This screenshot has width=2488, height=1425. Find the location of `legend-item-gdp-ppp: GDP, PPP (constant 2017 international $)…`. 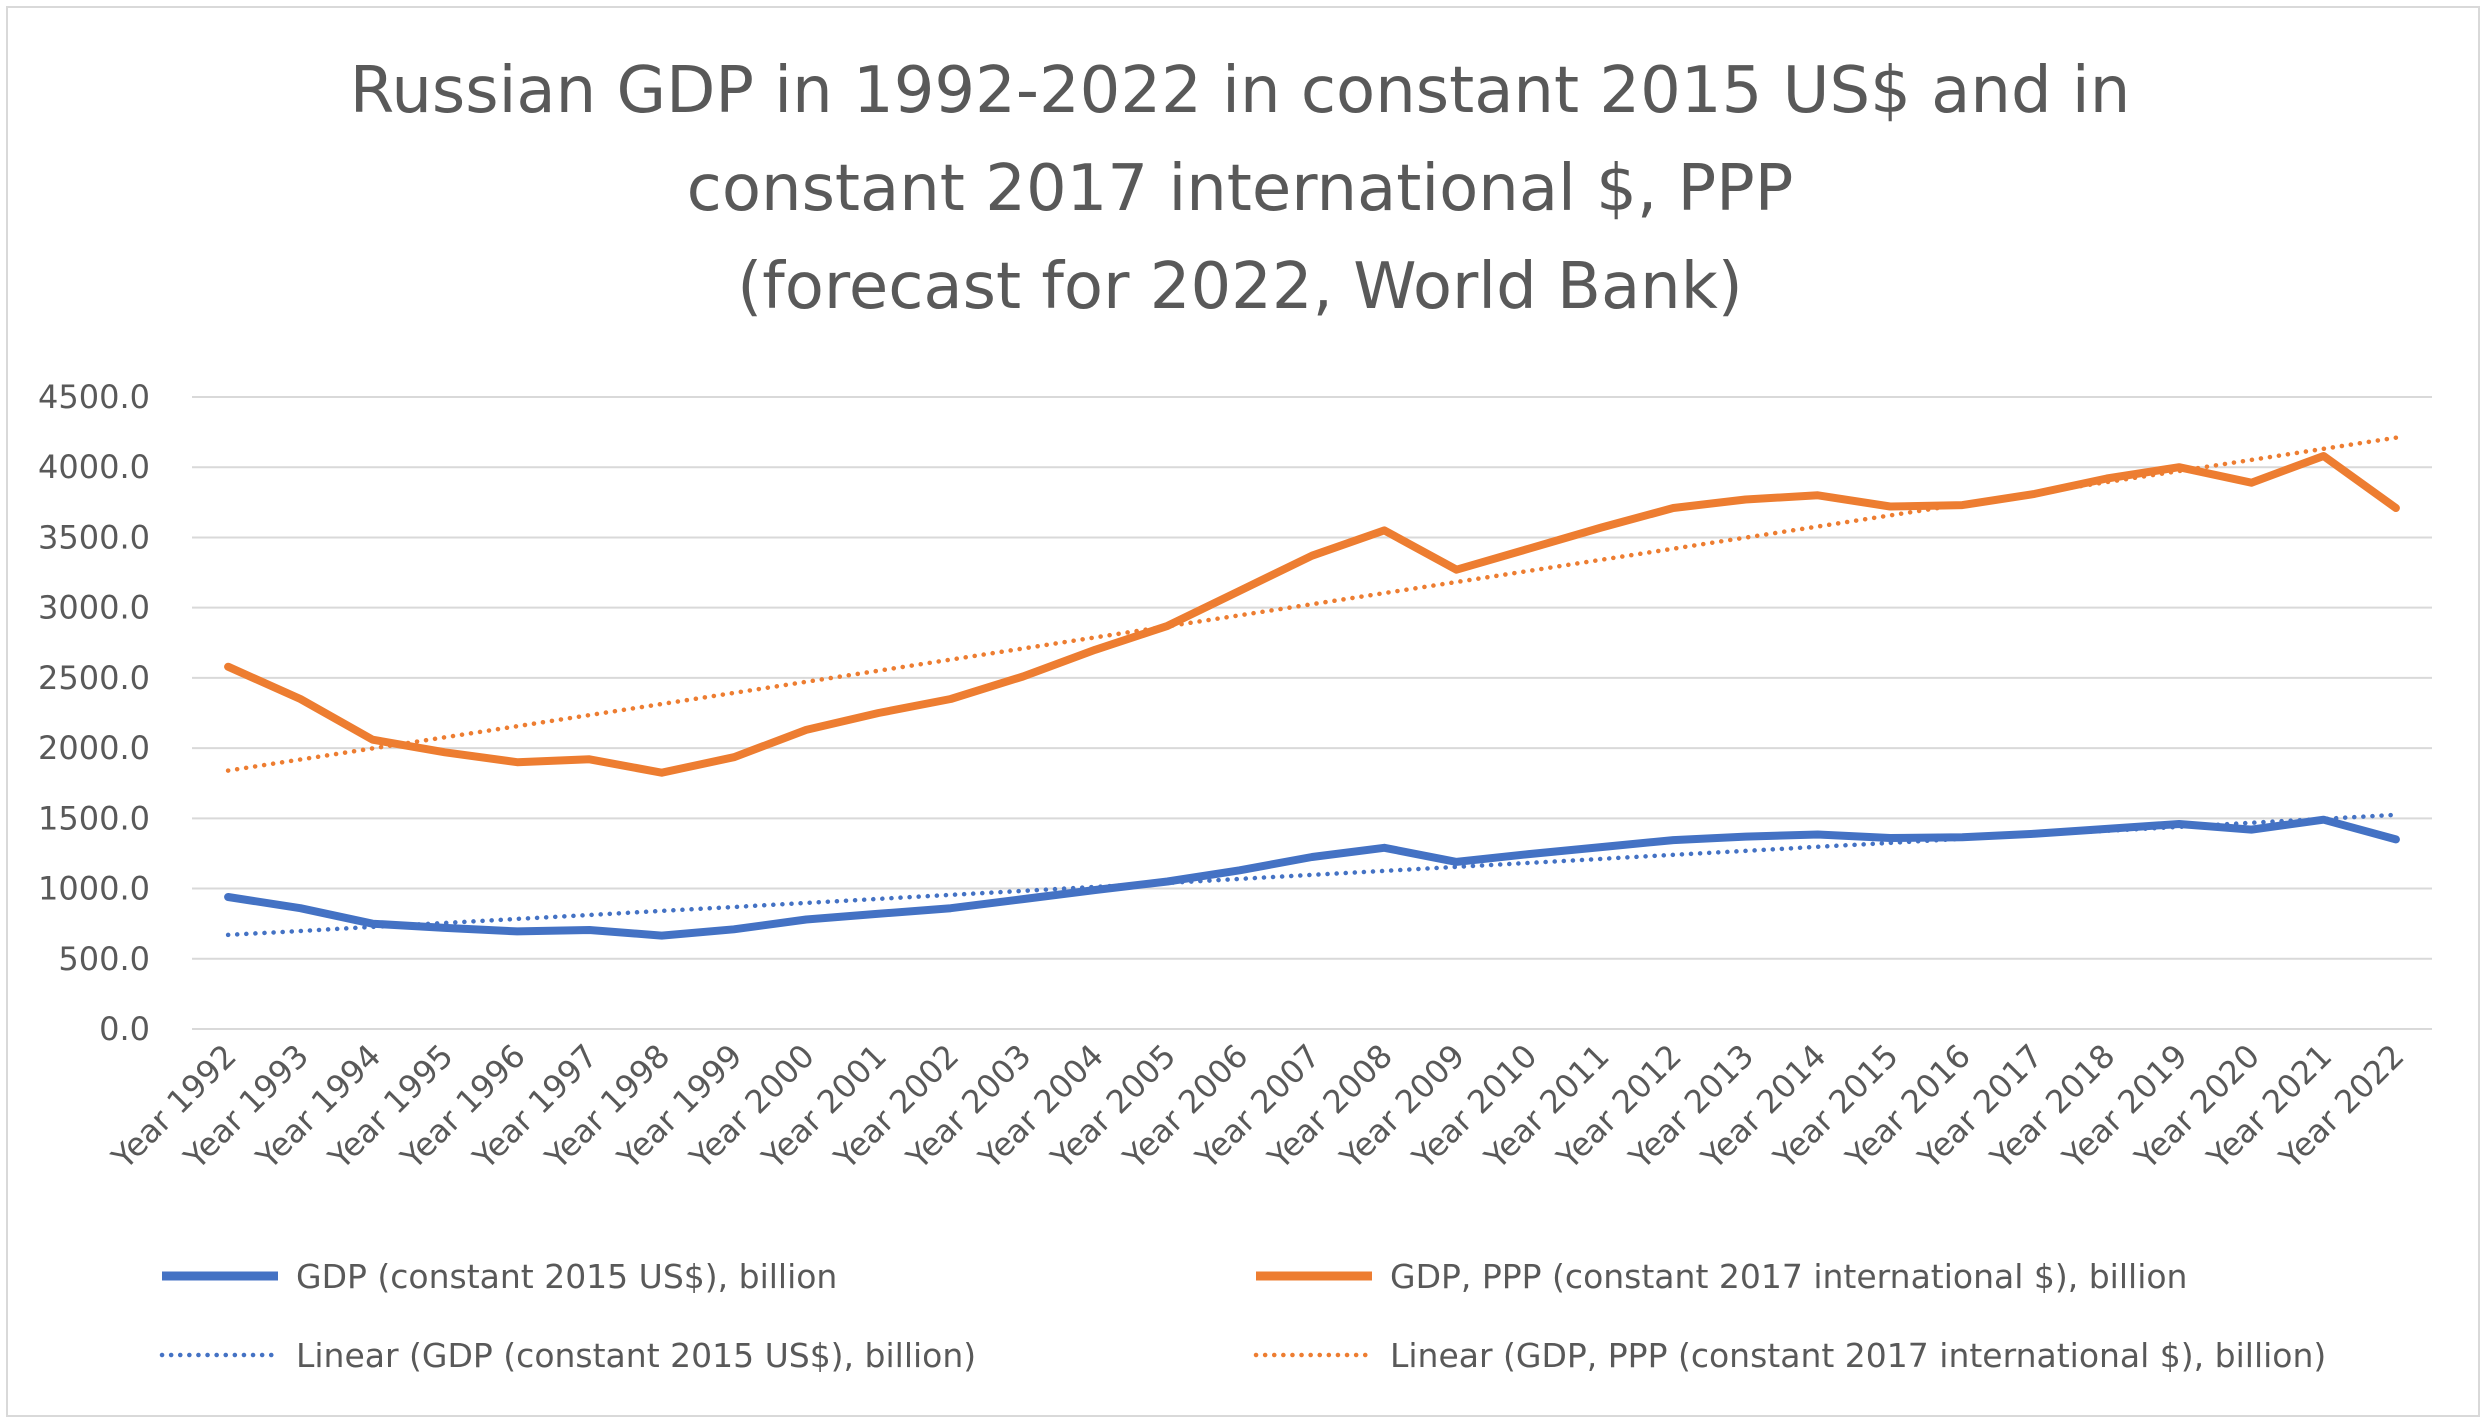

legend-item-gdp-ppp: GDP, PPP (constant 2017 international $)… is located at coordinates (1721, 1276).